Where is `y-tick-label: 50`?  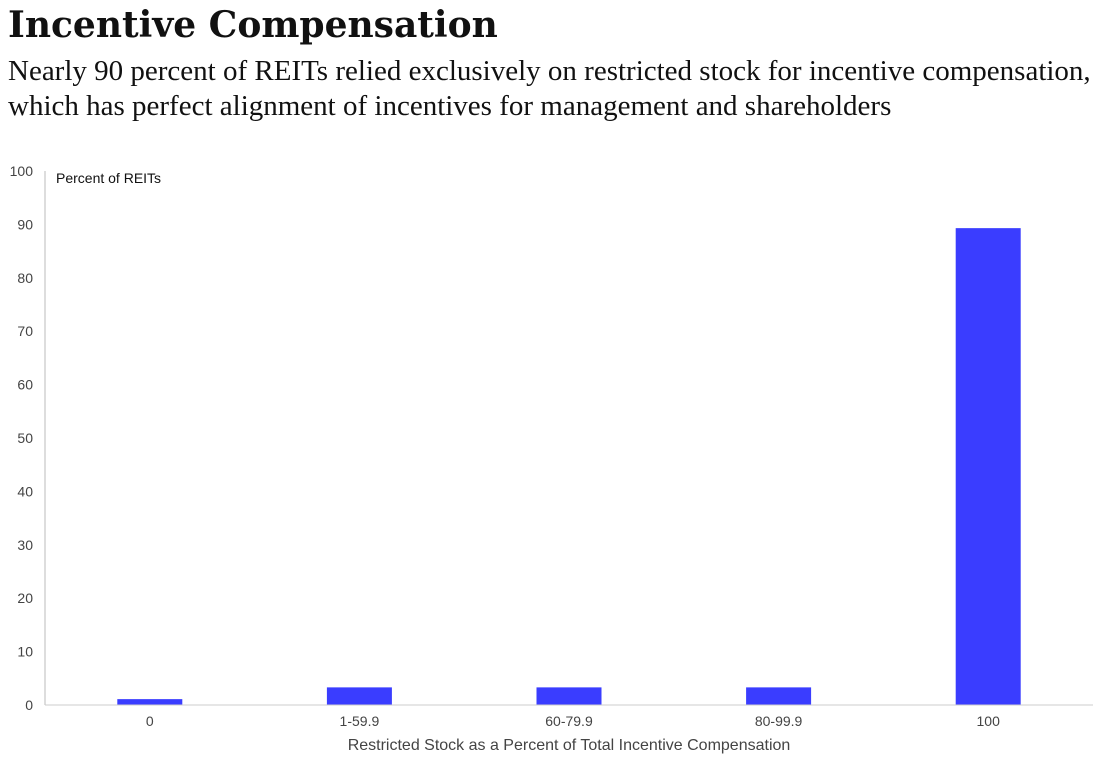 y-tick-label: 50 is located at coordinates (25, 438).